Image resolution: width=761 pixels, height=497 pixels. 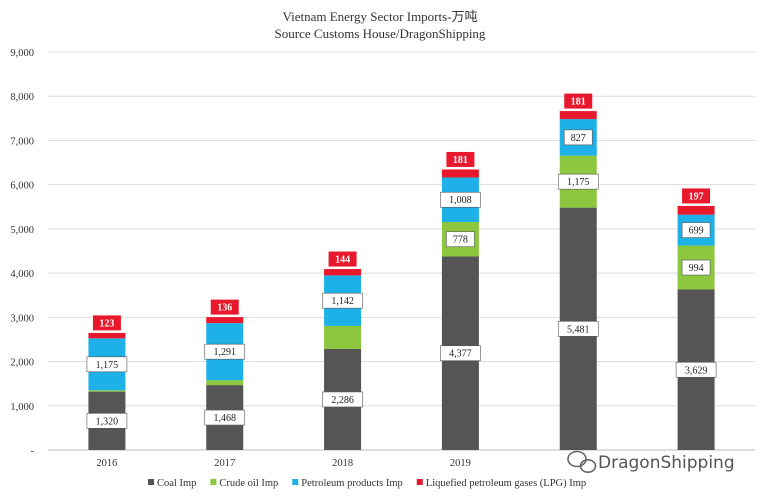 What do you see at coordinates (22, 186) in the screenshot?
I see `y-tick-label: 6,000` at bounding box center [22, 186].